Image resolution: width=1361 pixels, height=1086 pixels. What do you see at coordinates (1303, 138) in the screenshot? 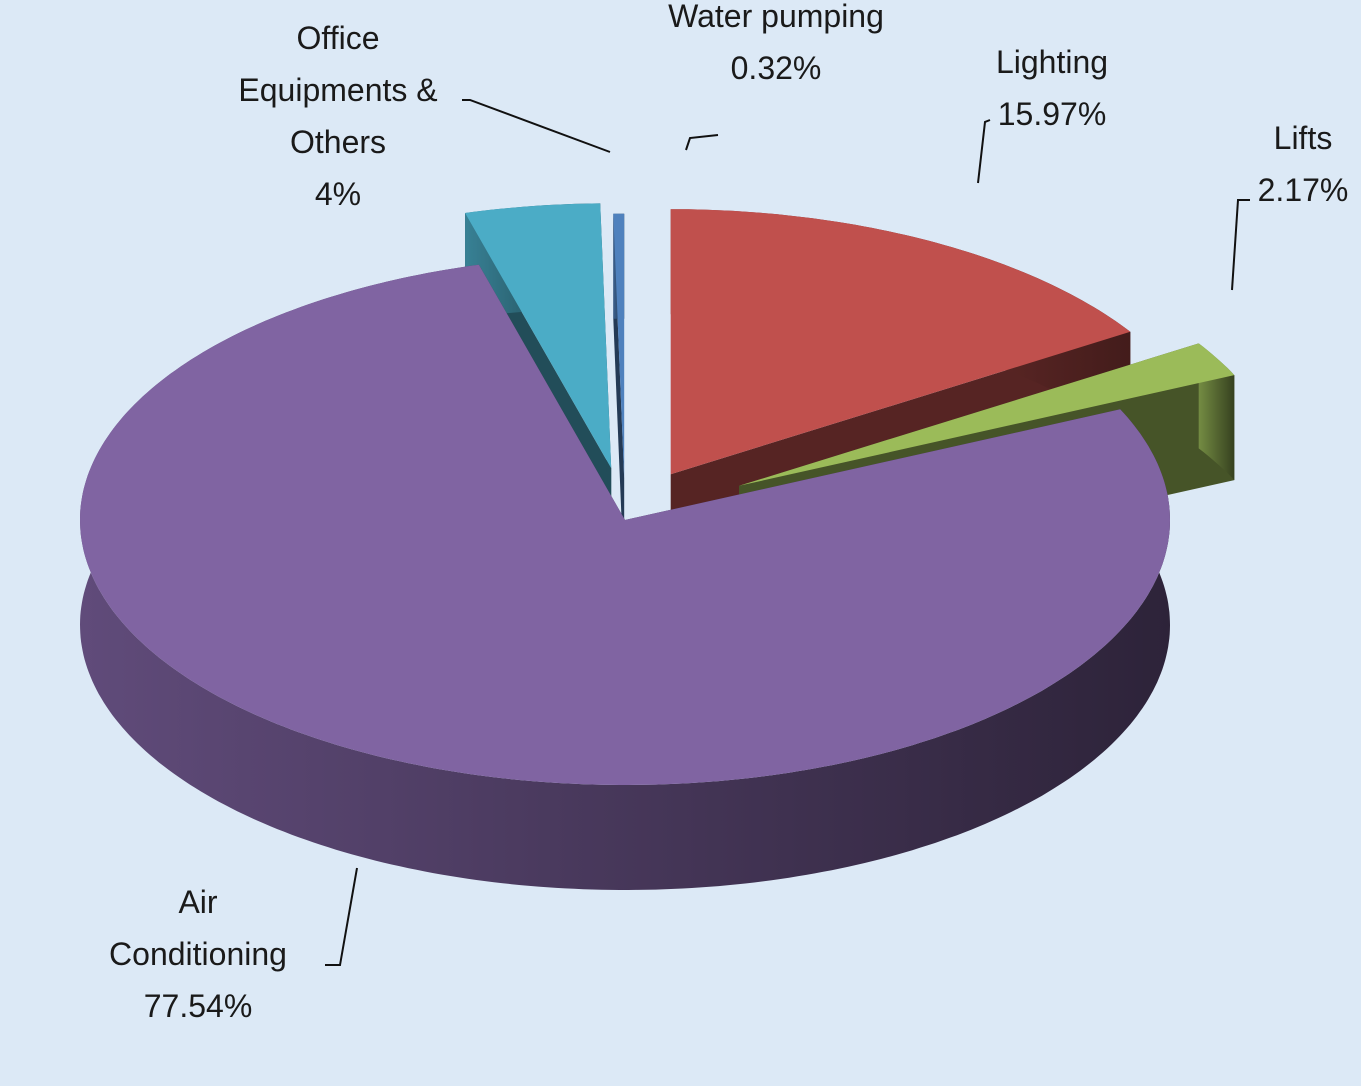
I see `category-name: Lifts` at bounding box center [1303, 138].